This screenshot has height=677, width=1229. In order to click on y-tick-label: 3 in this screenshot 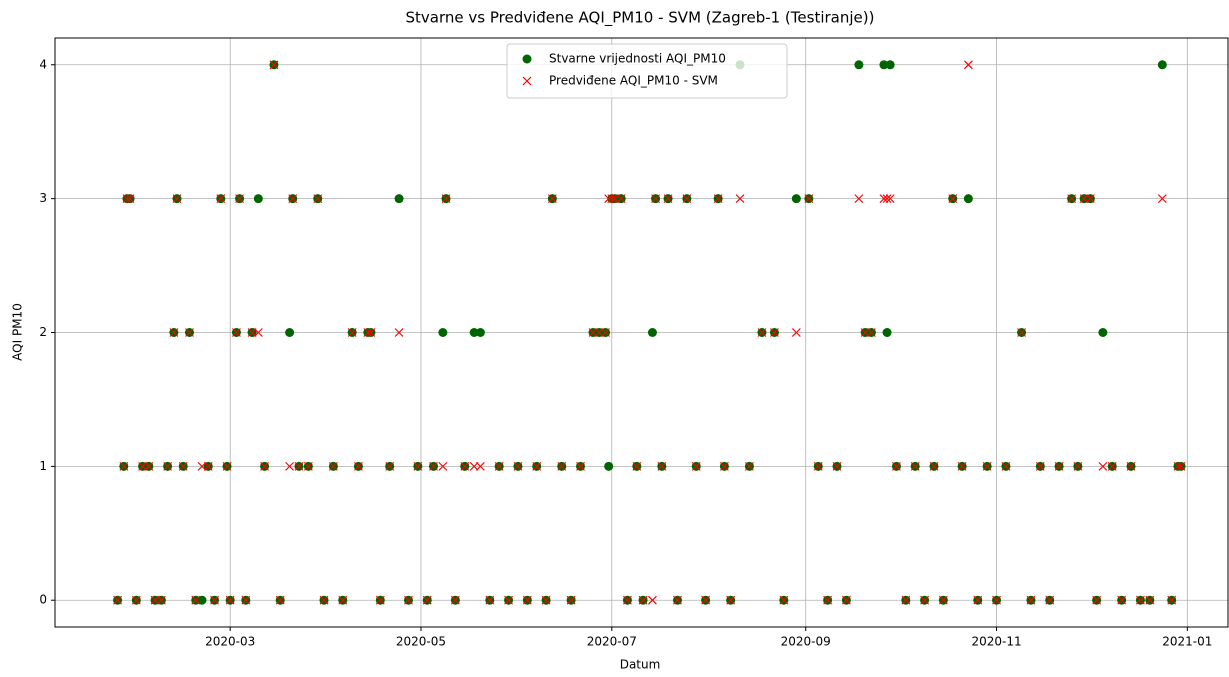, I will do `click(43, 198)`.